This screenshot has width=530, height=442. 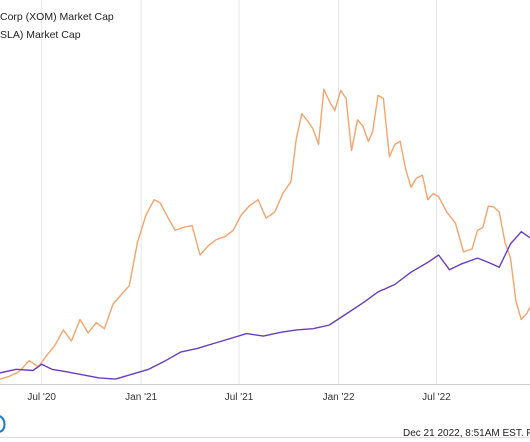 I want to click on x-tick-label-3: Jan '22, so click(x=339, y=397).